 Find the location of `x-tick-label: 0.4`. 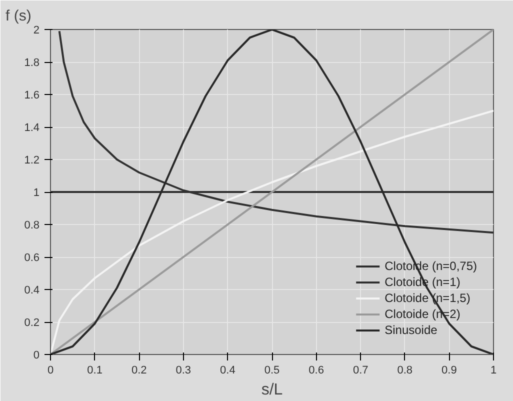

x-tick-label: 0.4 is located at coordinates (228, 370).